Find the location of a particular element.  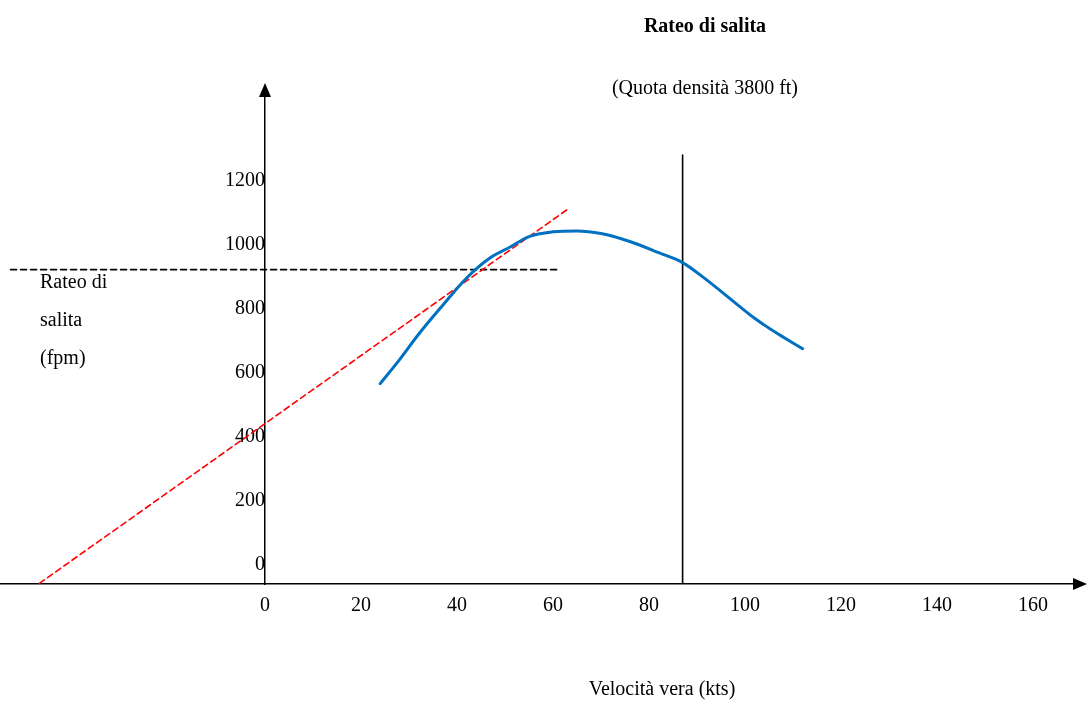

chart-title: Rateo di salita is located at coordinates (705, 25).